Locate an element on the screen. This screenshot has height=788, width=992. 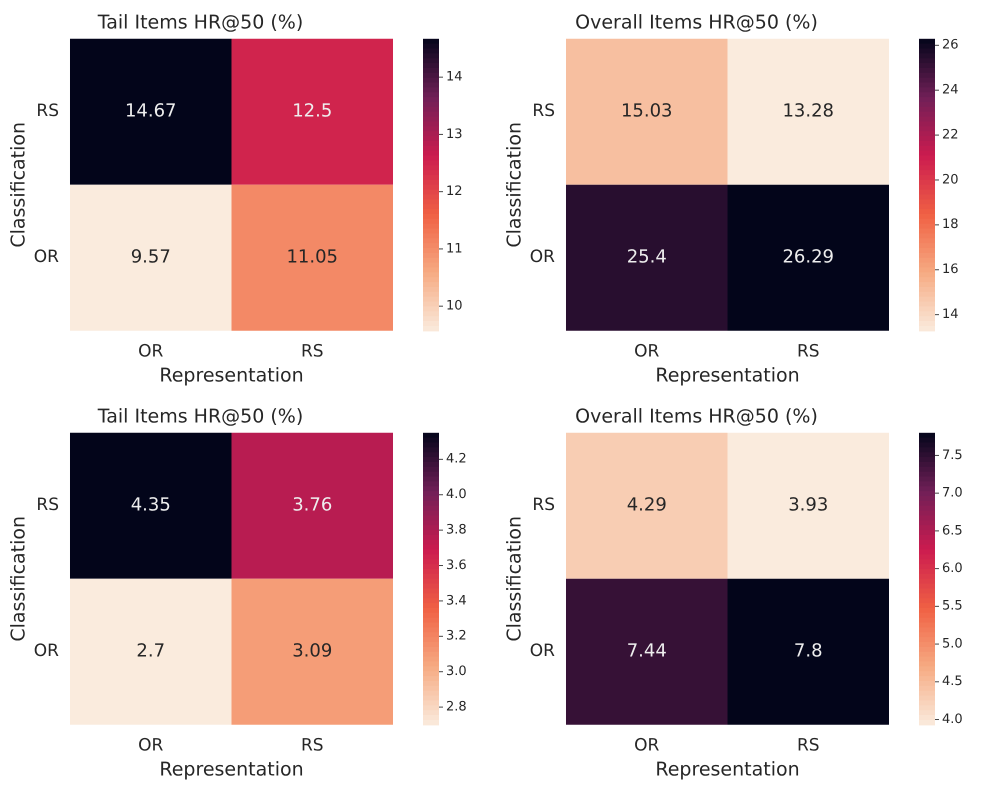
data-label: 7.44 is located at coordinates (646, 651).